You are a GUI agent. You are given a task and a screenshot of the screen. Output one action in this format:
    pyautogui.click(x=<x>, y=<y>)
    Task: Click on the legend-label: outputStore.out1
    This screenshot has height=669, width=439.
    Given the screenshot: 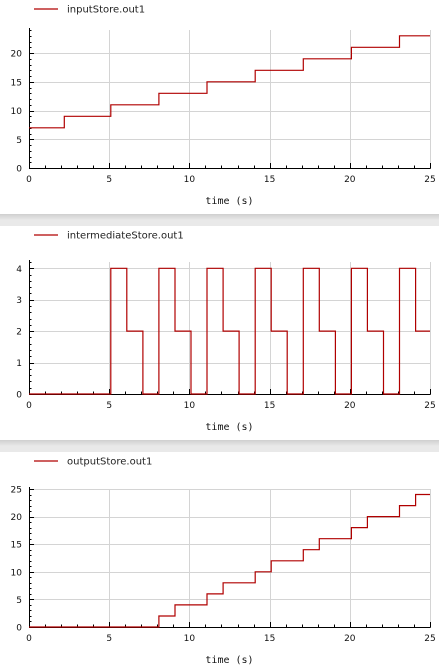 What is the action you would take?
    pyautogui.click(x=109, y=462)
    